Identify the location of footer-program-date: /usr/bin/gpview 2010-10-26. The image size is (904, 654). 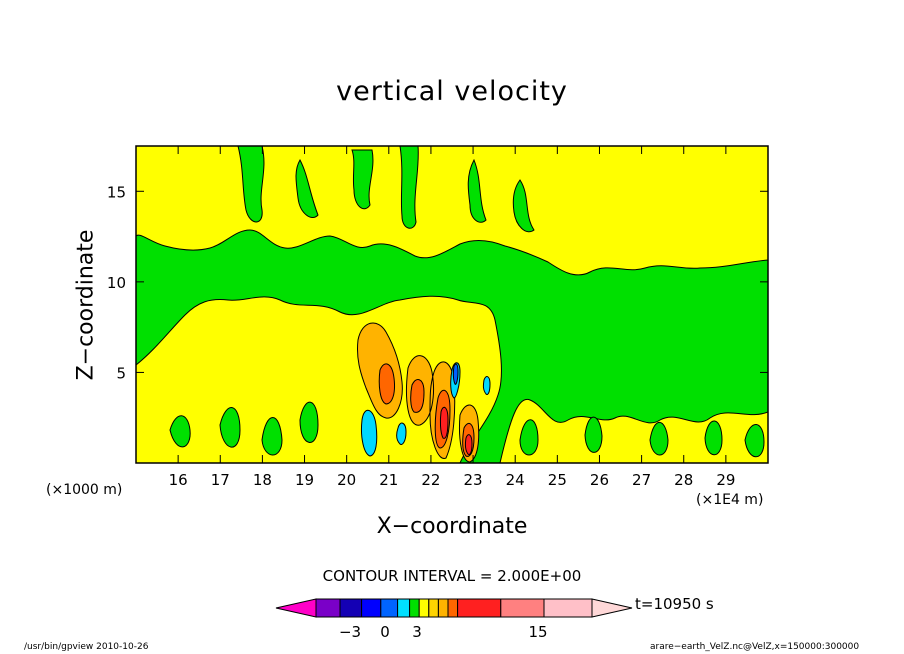
(86, 647).